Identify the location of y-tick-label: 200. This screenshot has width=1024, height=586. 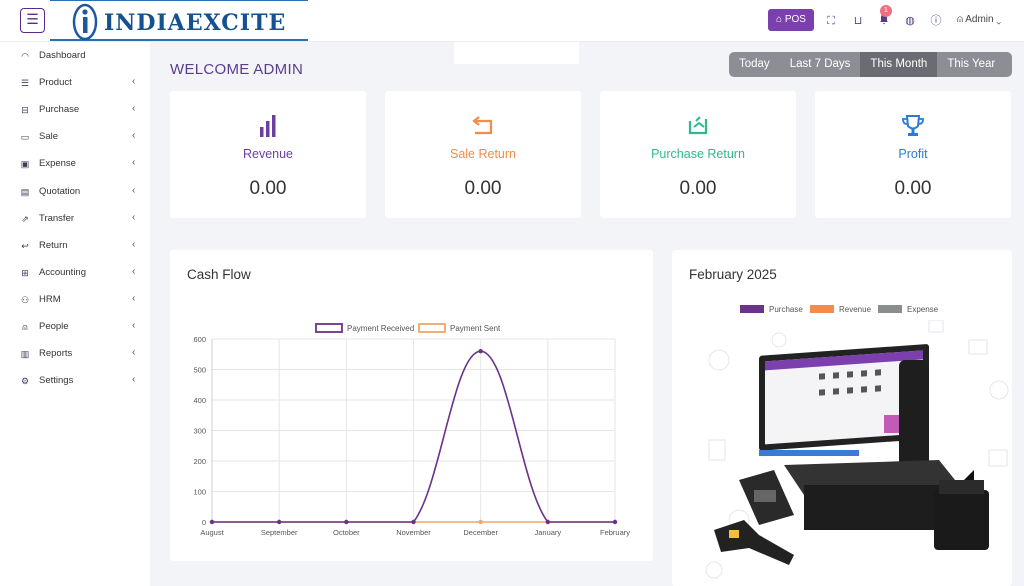
(199, 461).